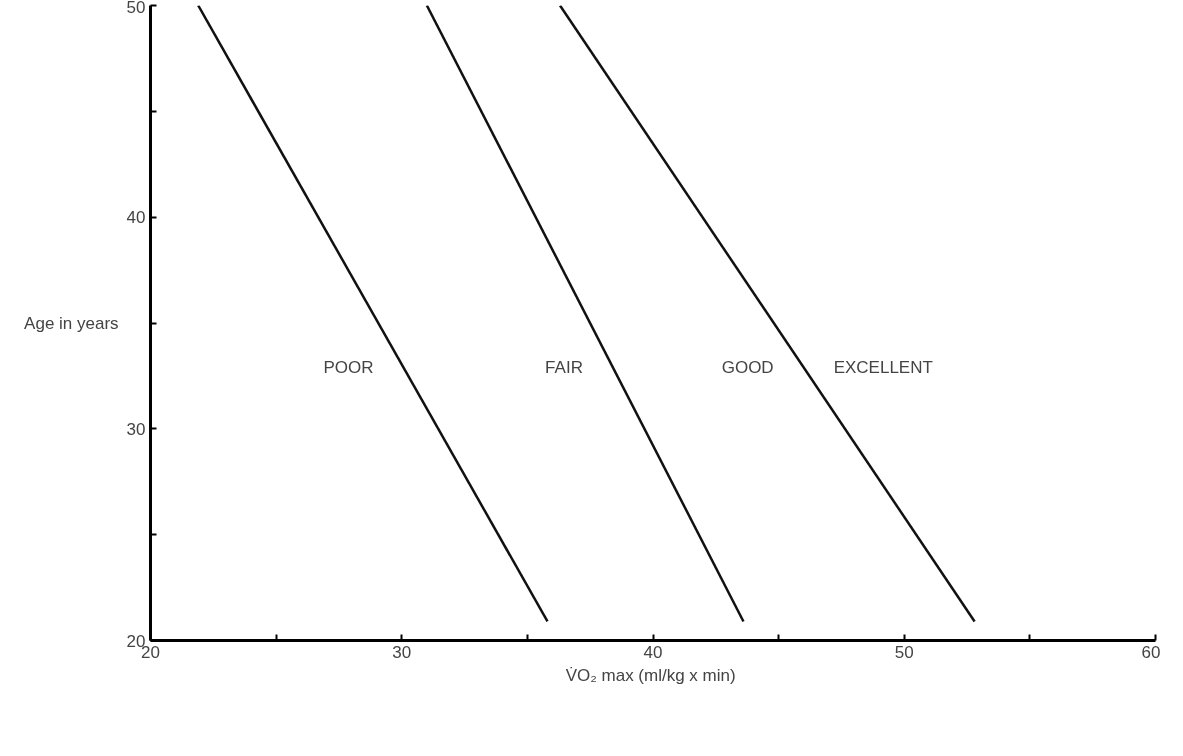 The image size is (1183, 756). What do you see at coordinates (904, 652) in the screenshot?
I see `x-tick-label: 50` at bounding box center [904, 652].